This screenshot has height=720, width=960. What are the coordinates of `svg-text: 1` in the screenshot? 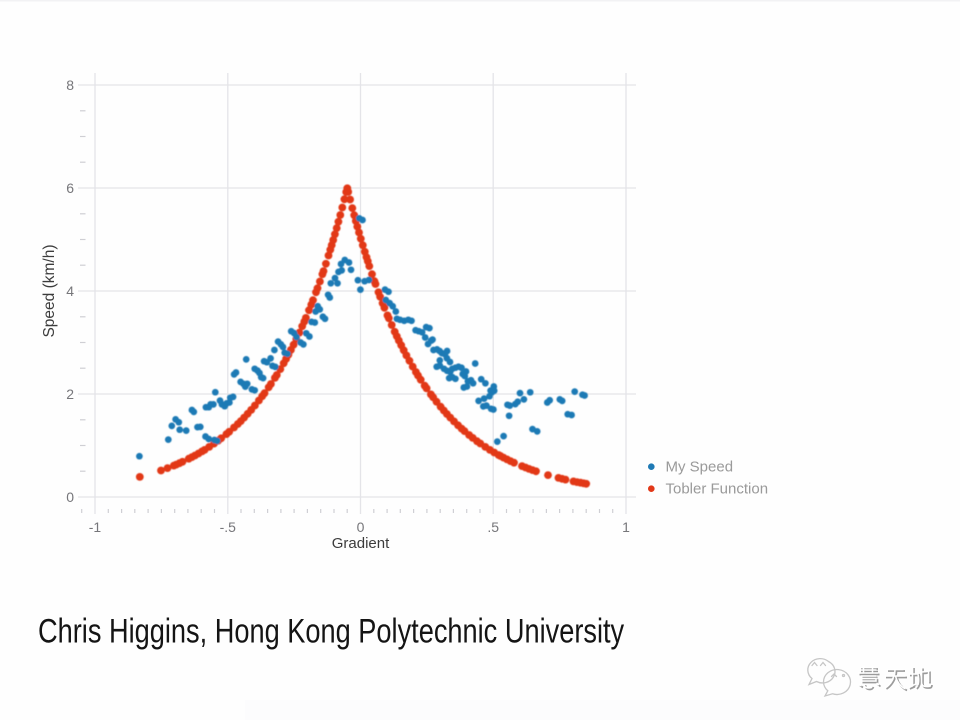 It's located at (626, 527).